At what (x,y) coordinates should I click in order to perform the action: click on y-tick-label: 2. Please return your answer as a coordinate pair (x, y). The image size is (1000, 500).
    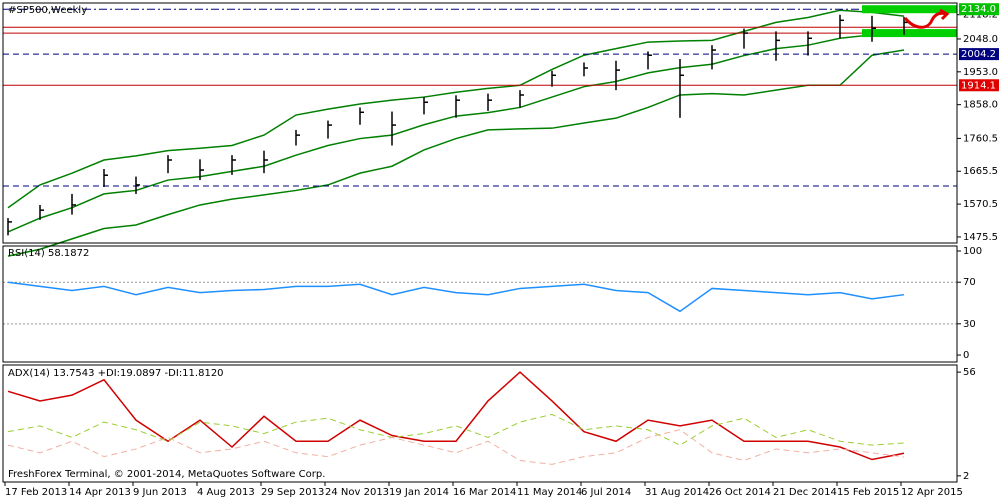
    Looking at the image, I should click on (966, 476).